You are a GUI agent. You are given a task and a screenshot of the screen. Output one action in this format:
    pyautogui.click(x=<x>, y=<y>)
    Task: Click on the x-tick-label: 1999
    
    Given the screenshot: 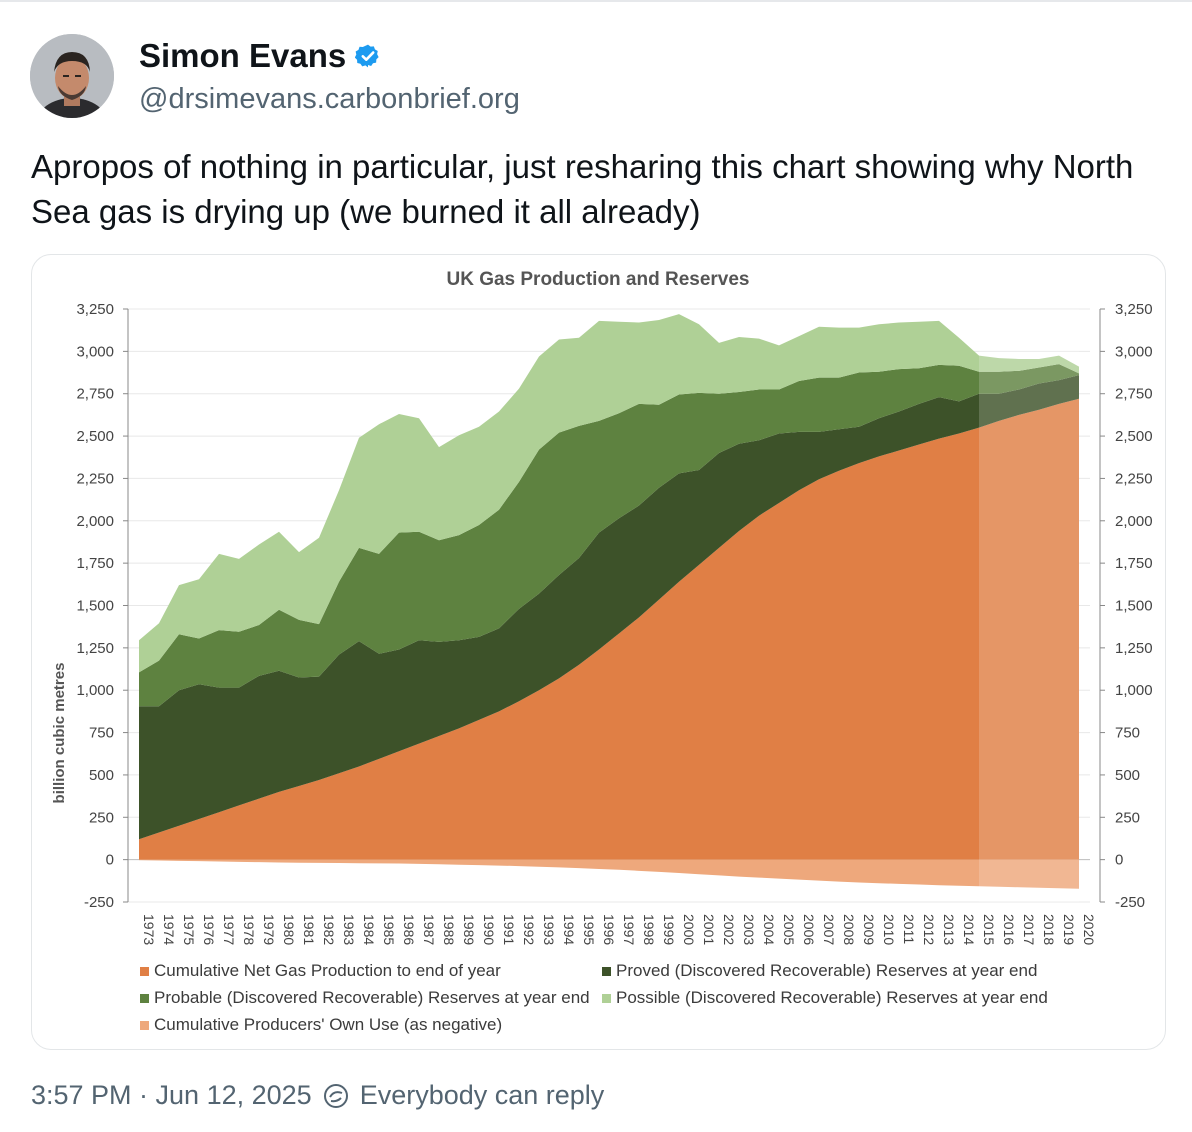 What is the action you would take?
    pyautogui.click(x=669, y=929)
    